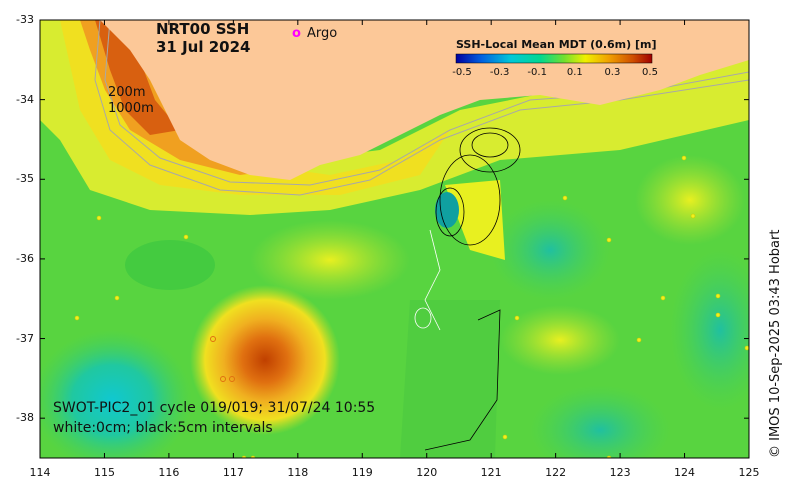 The height and width of the screenshot is (492, 791). Describe the element at coordinates (233, 472) in the screenshot. I see `x-tick-label: 117` at that location.